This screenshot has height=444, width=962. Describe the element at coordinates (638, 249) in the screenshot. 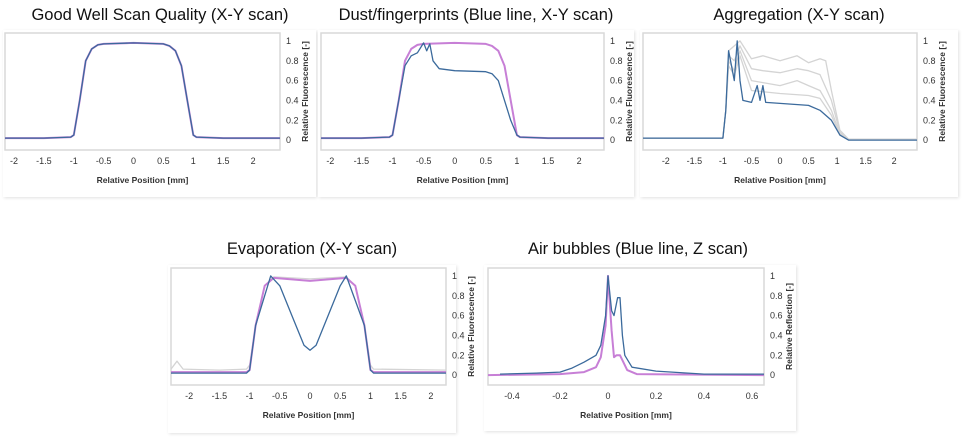

I see `chart-title: Air bubbles (Blue line, Z scan)` at that location.